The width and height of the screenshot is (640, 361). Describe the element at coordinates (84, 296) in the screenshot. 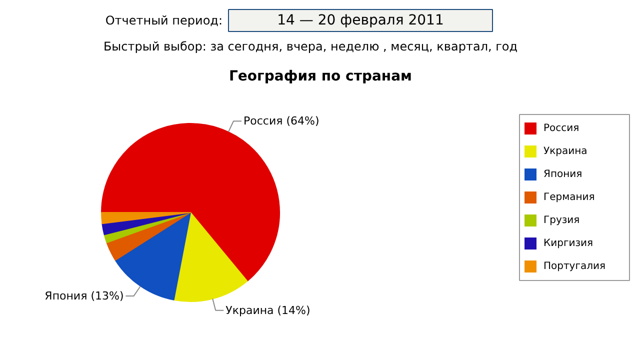

I see `data-label: Япония (13%)` at that location.